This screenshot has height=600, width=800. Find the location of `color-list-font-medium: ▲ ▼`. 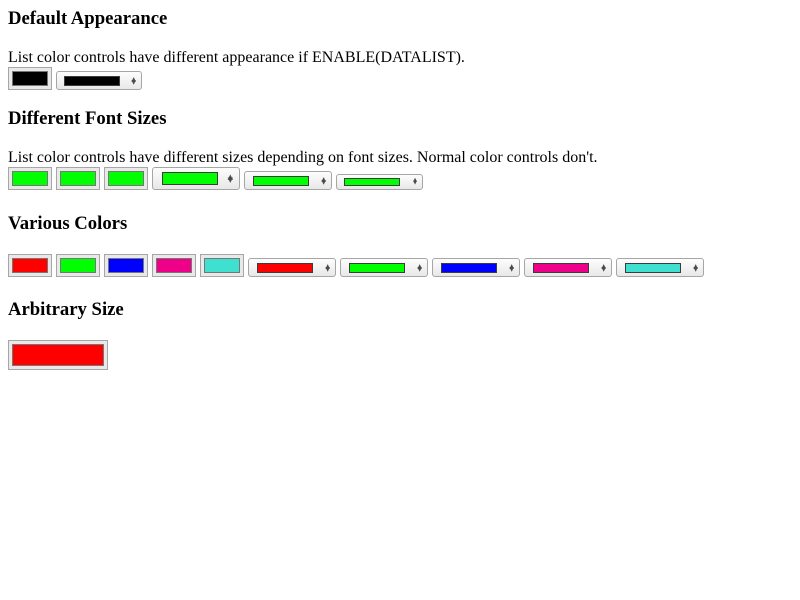

color-list-font-medium: ▲ ▼ is located at coordinates (288, 180).